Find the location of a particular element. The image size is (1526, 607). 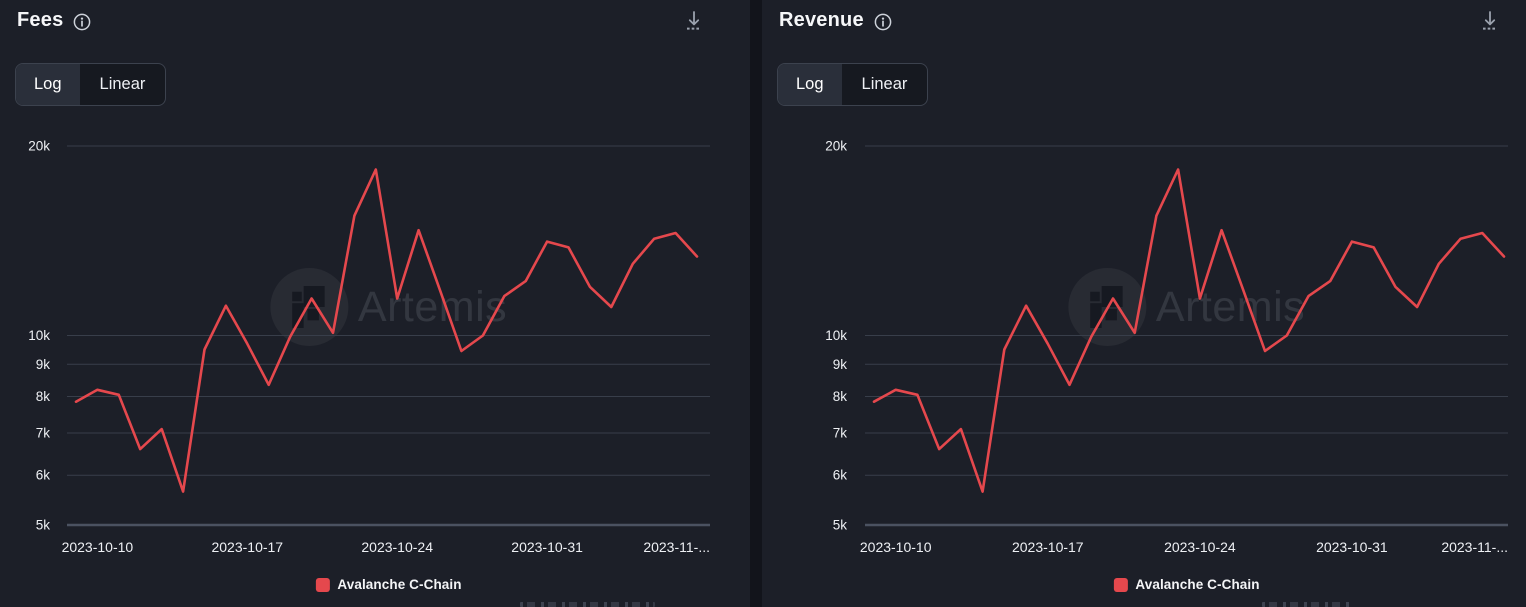

panel-header: Revenue is located at coordinates (836, 20).